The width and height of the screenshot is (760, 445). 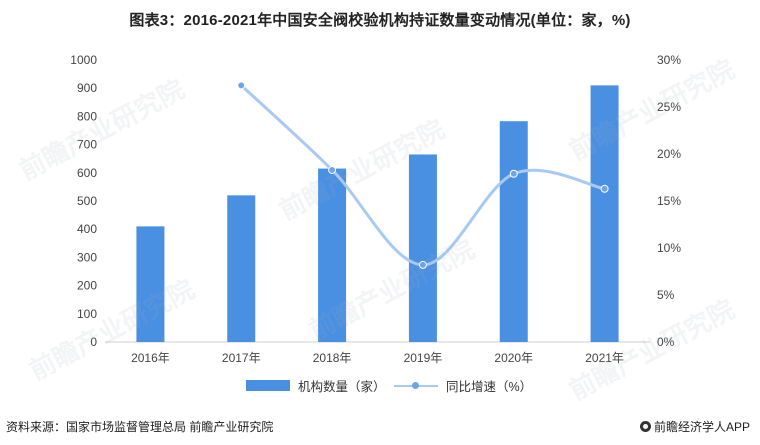 I want to click on right-axis-tick-label: 10%, so click(x=669, y=248).